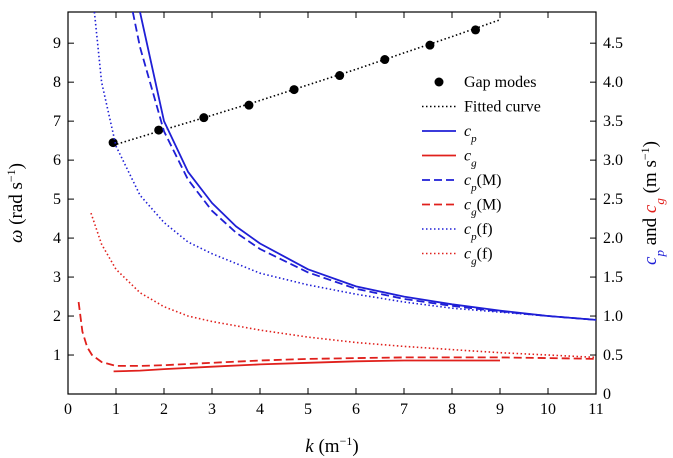 Image resolution: width=673 pixels, height=458 pixels. What do you see at coordinates (164, 409) in the screenshot?
I see `x-tick-label: 2` at bounding box center [164, 409].